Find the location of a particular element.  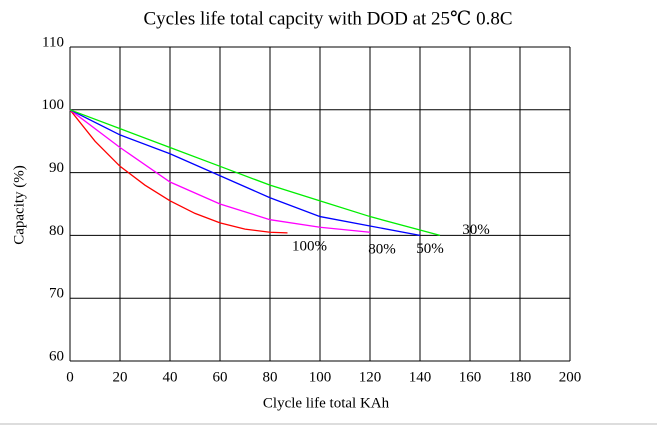

series-label: 80% is located at coordinates (382, 250).